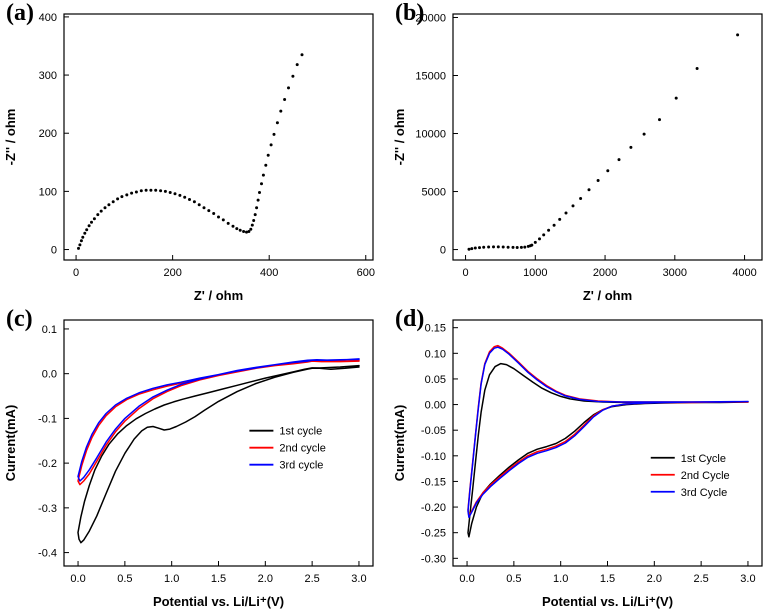 Image resolution: width=778 pixels, height=612 pixels. I want to click on y-tick-label: -0.2, so click(47, 464).